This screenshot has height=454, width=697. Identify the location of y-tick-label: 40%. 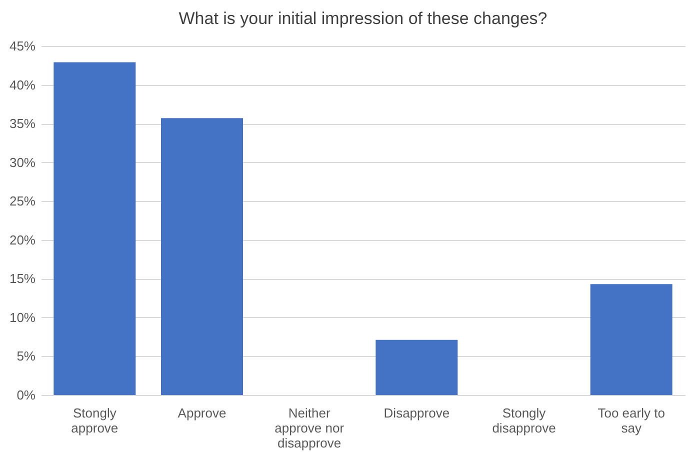
(22, 84).